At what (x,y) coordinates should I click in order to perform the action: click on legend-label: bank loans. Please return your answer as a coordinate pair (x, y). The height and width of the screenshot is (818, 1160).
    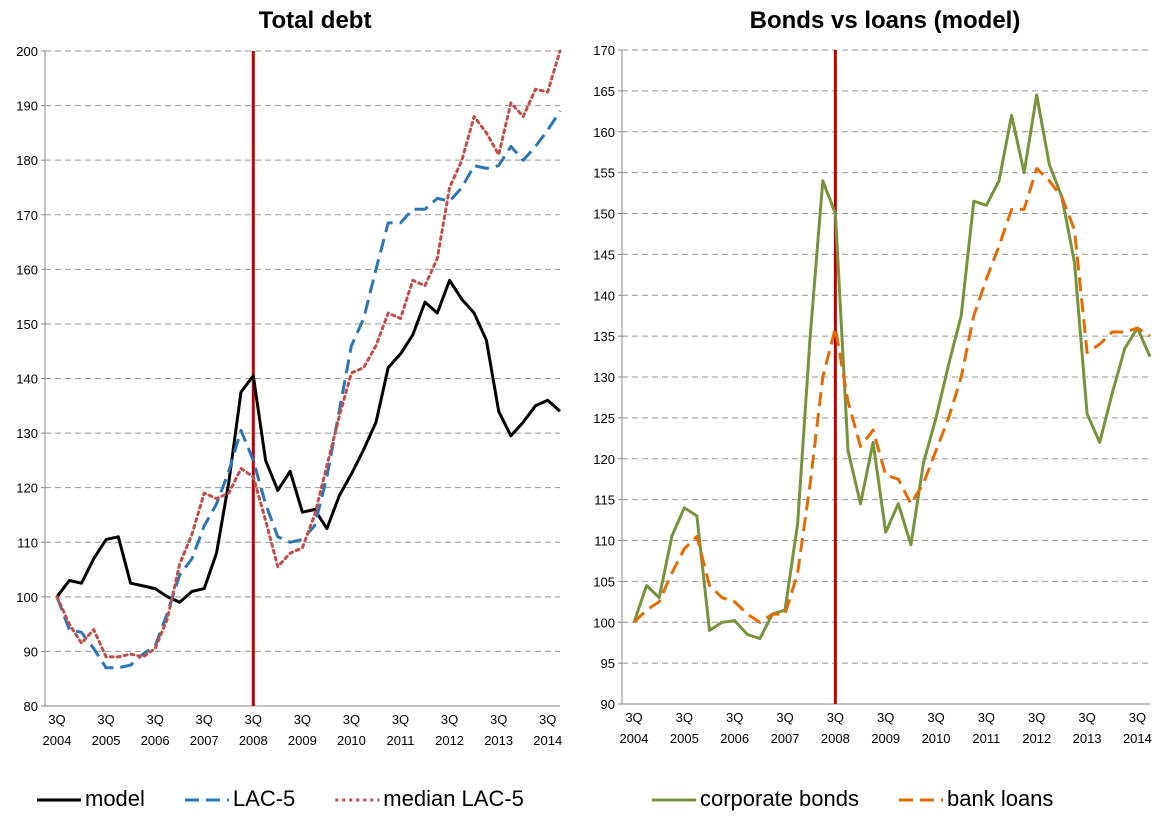
    Looking at the image, I should click on (1000, 798).